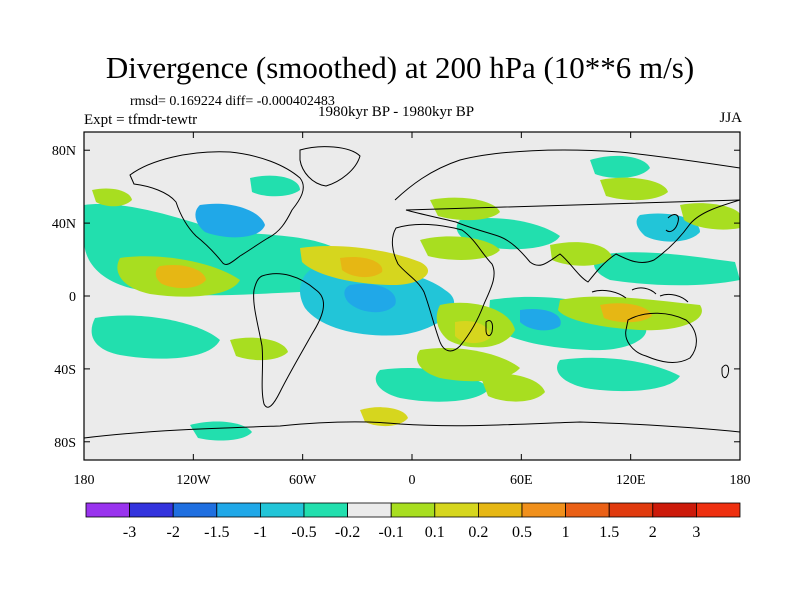  I want to click on colorbar-label: 0.2, so click(478, 532).